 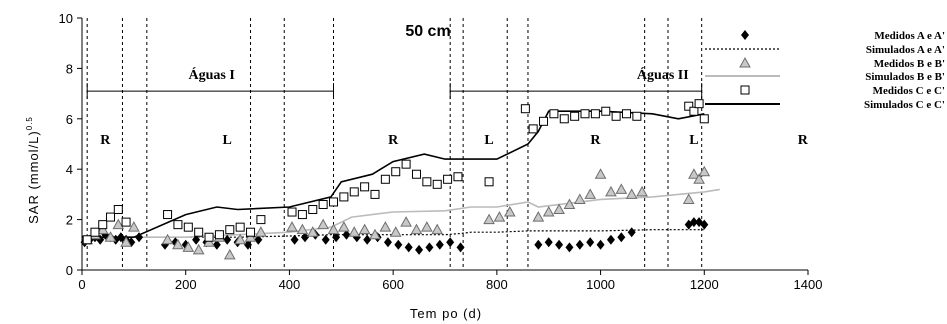 What do you see at coordinates (595, 140) in the screenshot?
I see `phase-label-4: R` at bounding box center [595, 140].